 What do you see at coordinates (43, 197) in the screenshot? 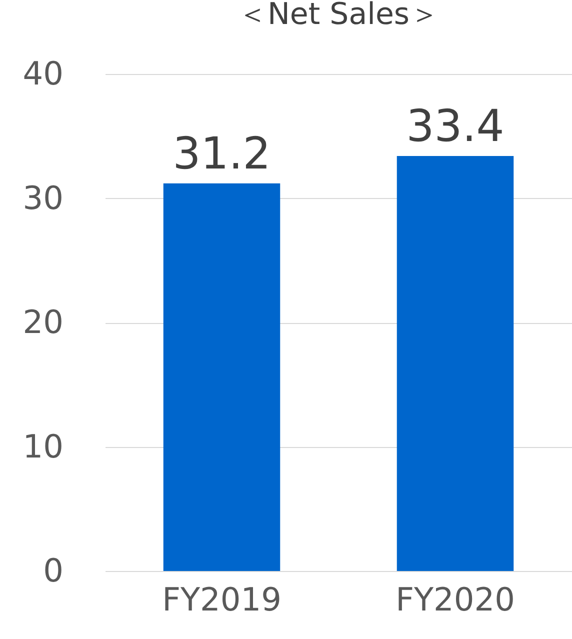
I see `y-tick-label: 30` at bounding box center [43, 197].